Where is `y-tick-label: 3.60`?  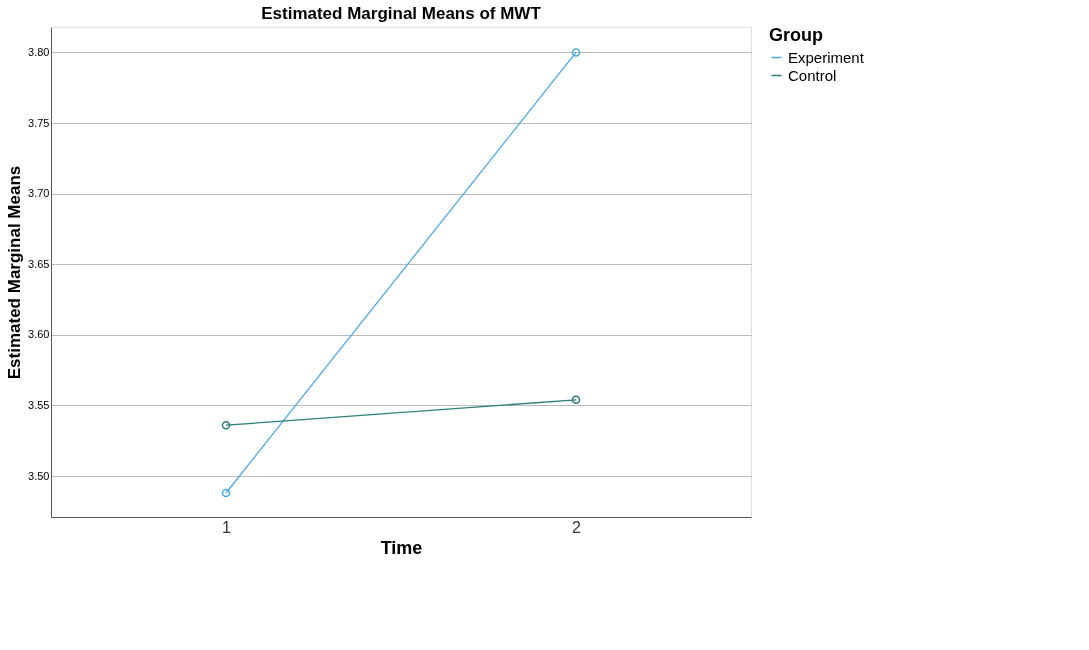
y-tick-label: 3.60 is located at coordinates (39, 334).